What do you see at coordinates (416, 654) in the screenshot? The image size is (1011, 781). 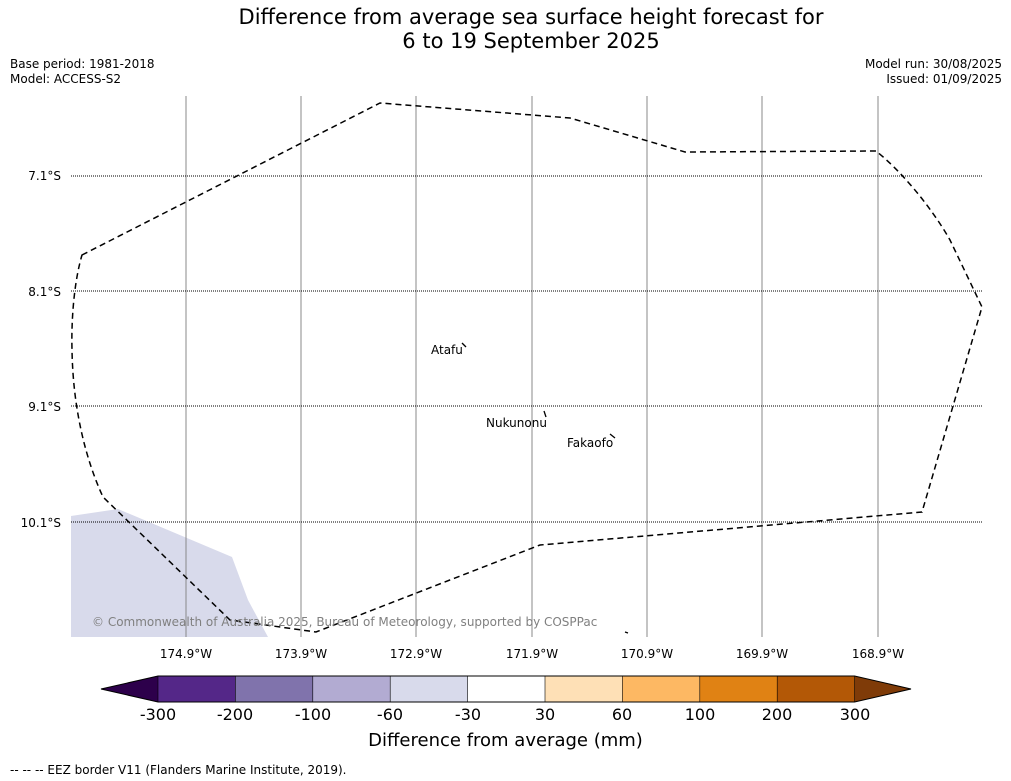 I see `lon-label-172-9: 172.9°W` at bounding box center [416, 654].